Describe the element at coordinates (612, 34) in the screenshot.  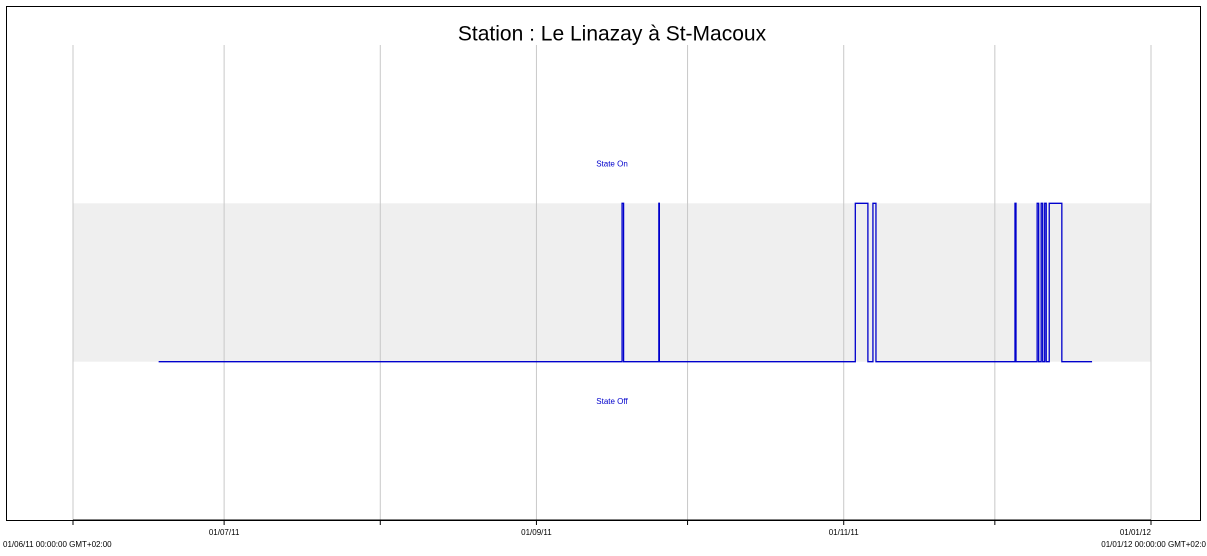
I see `chart-title: Station : Le Linazay à St-Macoux` at that location.